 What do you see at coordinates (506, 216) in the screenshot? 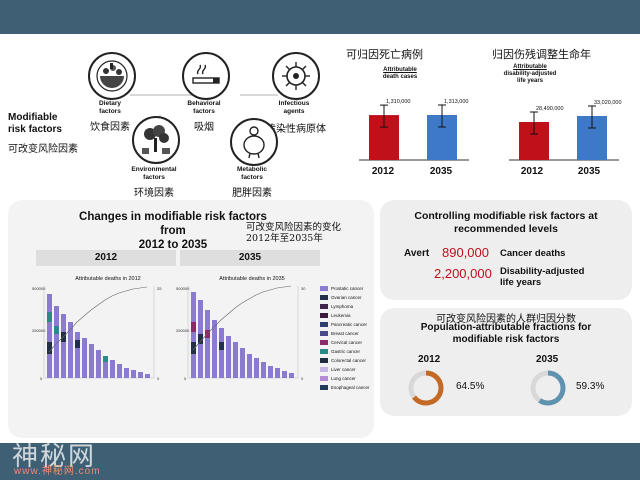
I see `controlling-title-line1: Controlling modifiable risk factors at` at bounding box center [506, 216].